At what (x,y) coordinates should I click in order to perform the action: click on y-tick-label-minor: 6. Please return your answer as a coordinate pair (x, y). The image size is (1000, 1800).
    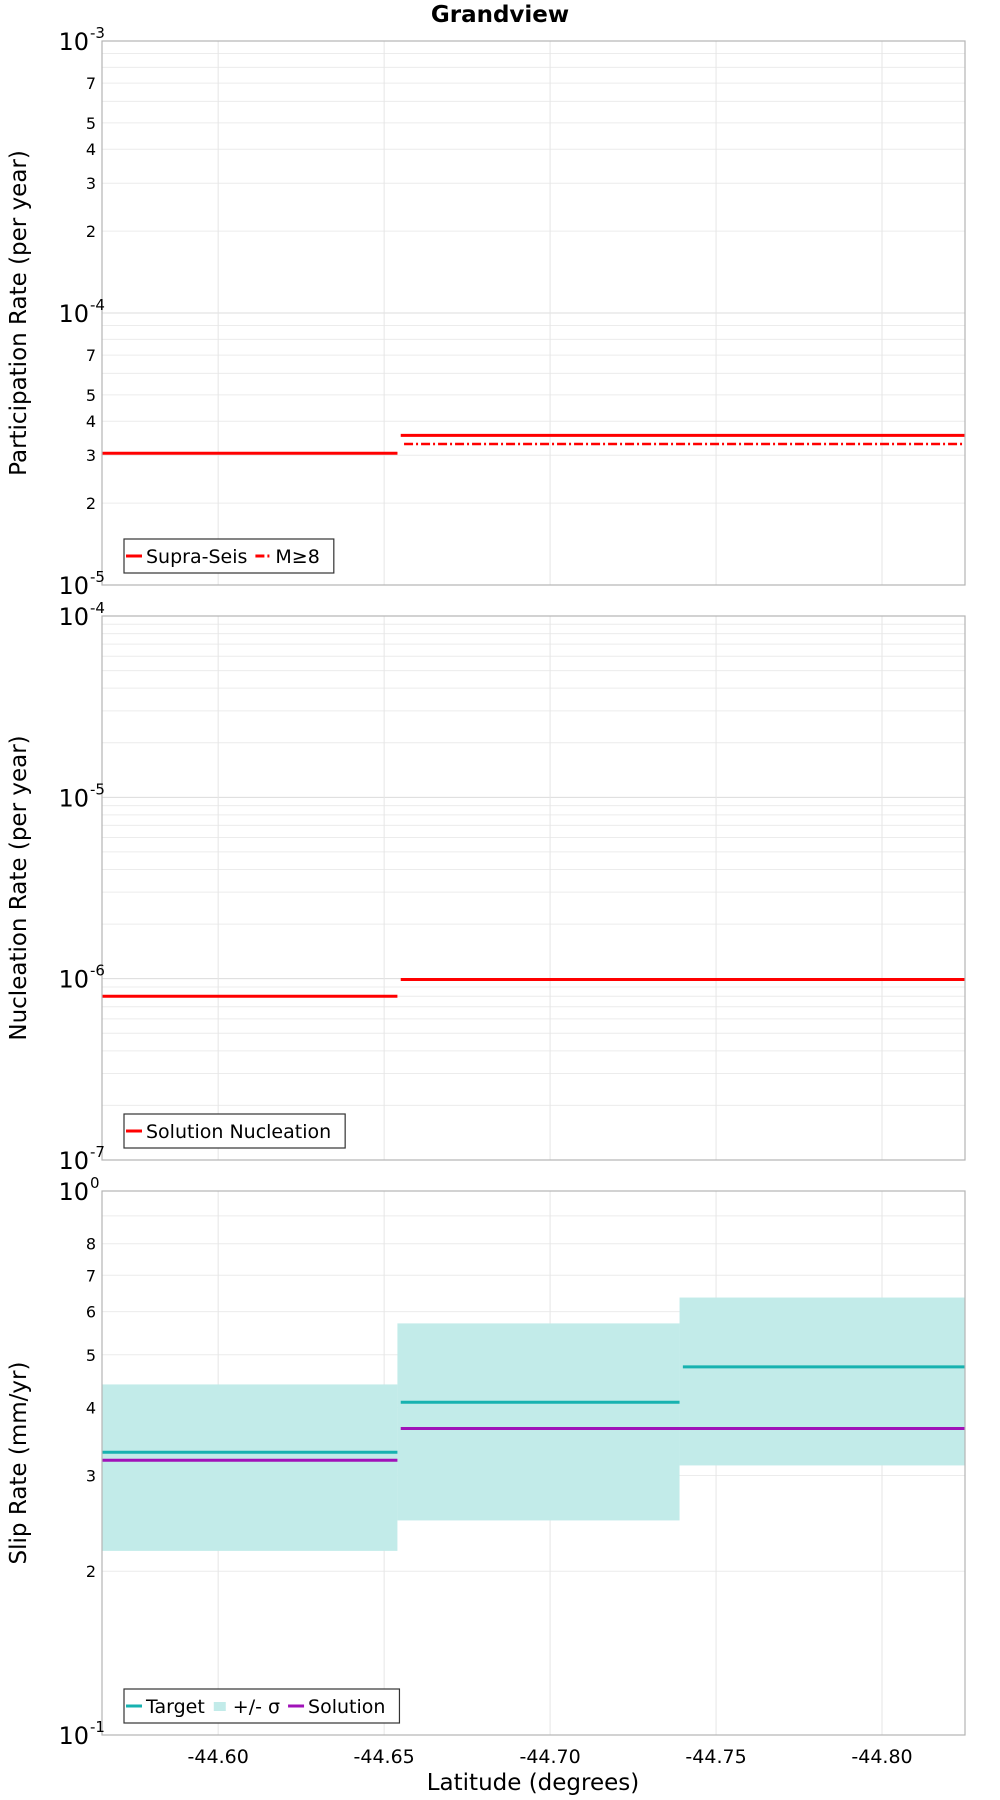
    Looking at the image, I should click on (91, 1312).